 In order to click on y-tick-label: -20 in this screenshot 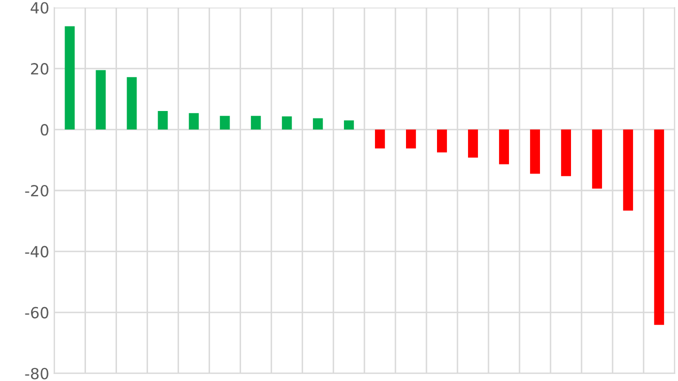, I will do `click(36, 190)`.